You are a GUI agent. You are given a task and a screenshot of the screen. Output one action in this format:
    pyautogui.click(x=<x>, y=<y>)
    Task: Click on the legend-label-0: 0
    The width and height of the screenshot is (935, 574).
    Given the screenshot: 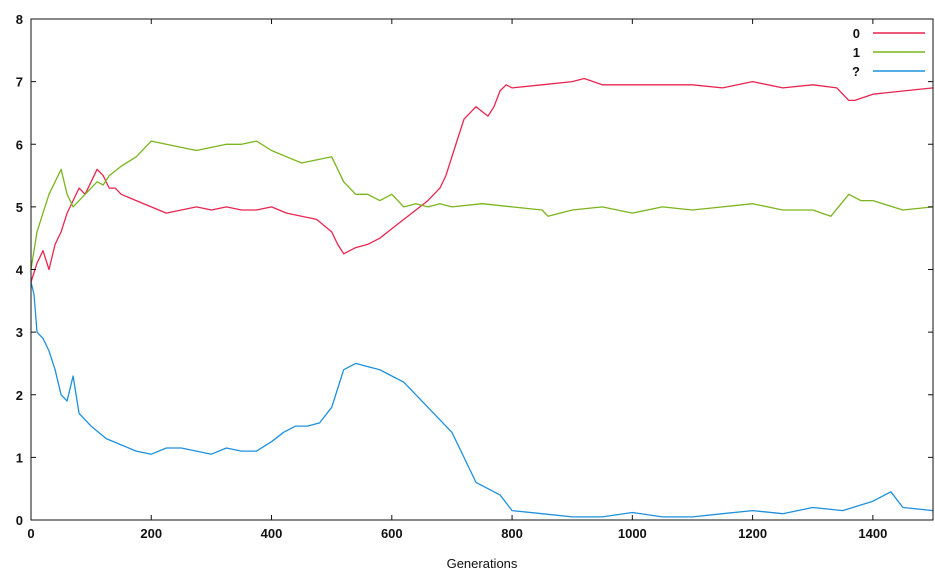 What is the action you would take?
    pyautogui.click(x=856, y=33)
    